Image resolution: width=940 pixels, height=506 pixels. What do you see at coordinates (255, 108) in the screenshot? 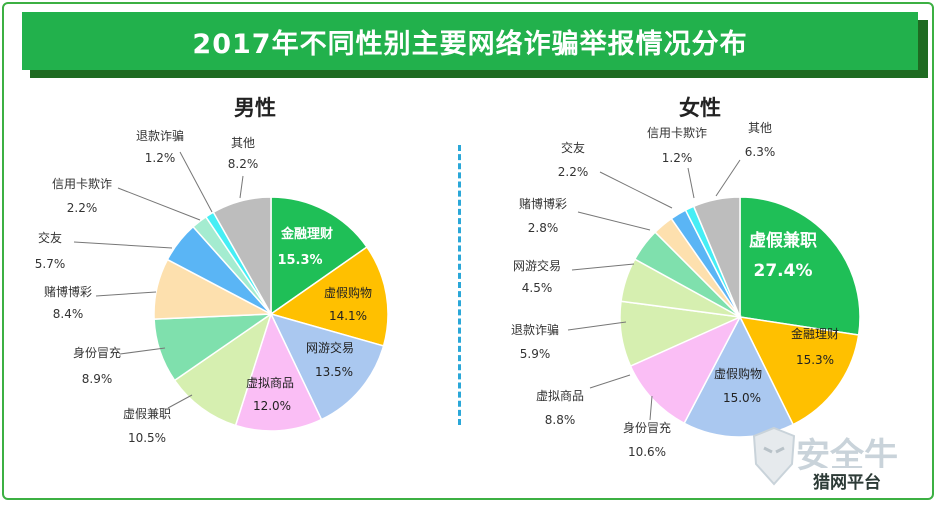
I see `pie-title-male: 男性` at bounding box center [255, 108].